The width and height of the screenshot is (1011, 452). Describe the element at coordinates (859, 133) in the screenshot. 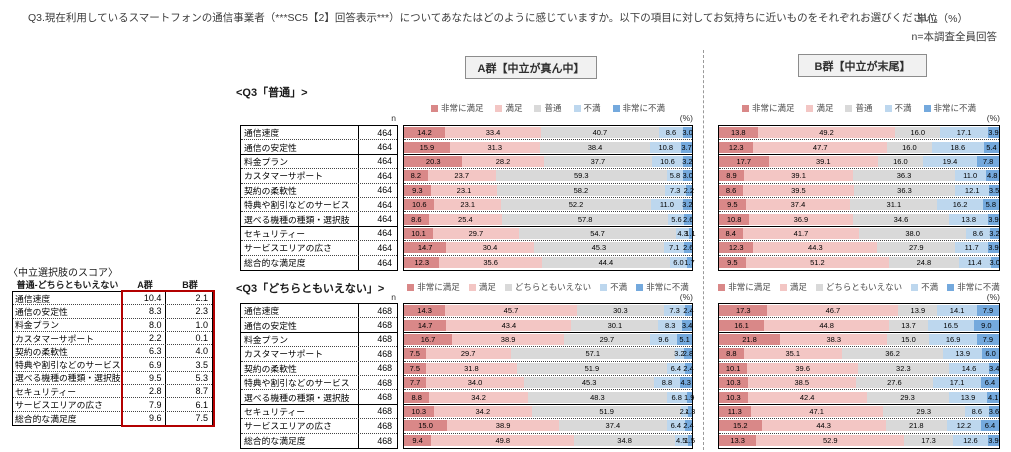

I see `stacked-bar: 13.8 49.2 16.0 17.1 3.9` at that location.